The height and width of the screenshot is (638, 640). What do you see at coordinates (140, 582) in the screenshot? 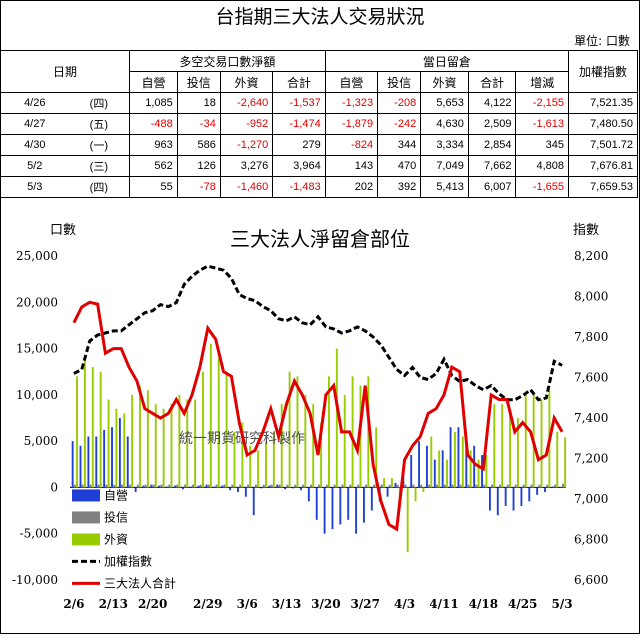
I see `legend-label: 三大法人合計` at bounding box center [140, 582].